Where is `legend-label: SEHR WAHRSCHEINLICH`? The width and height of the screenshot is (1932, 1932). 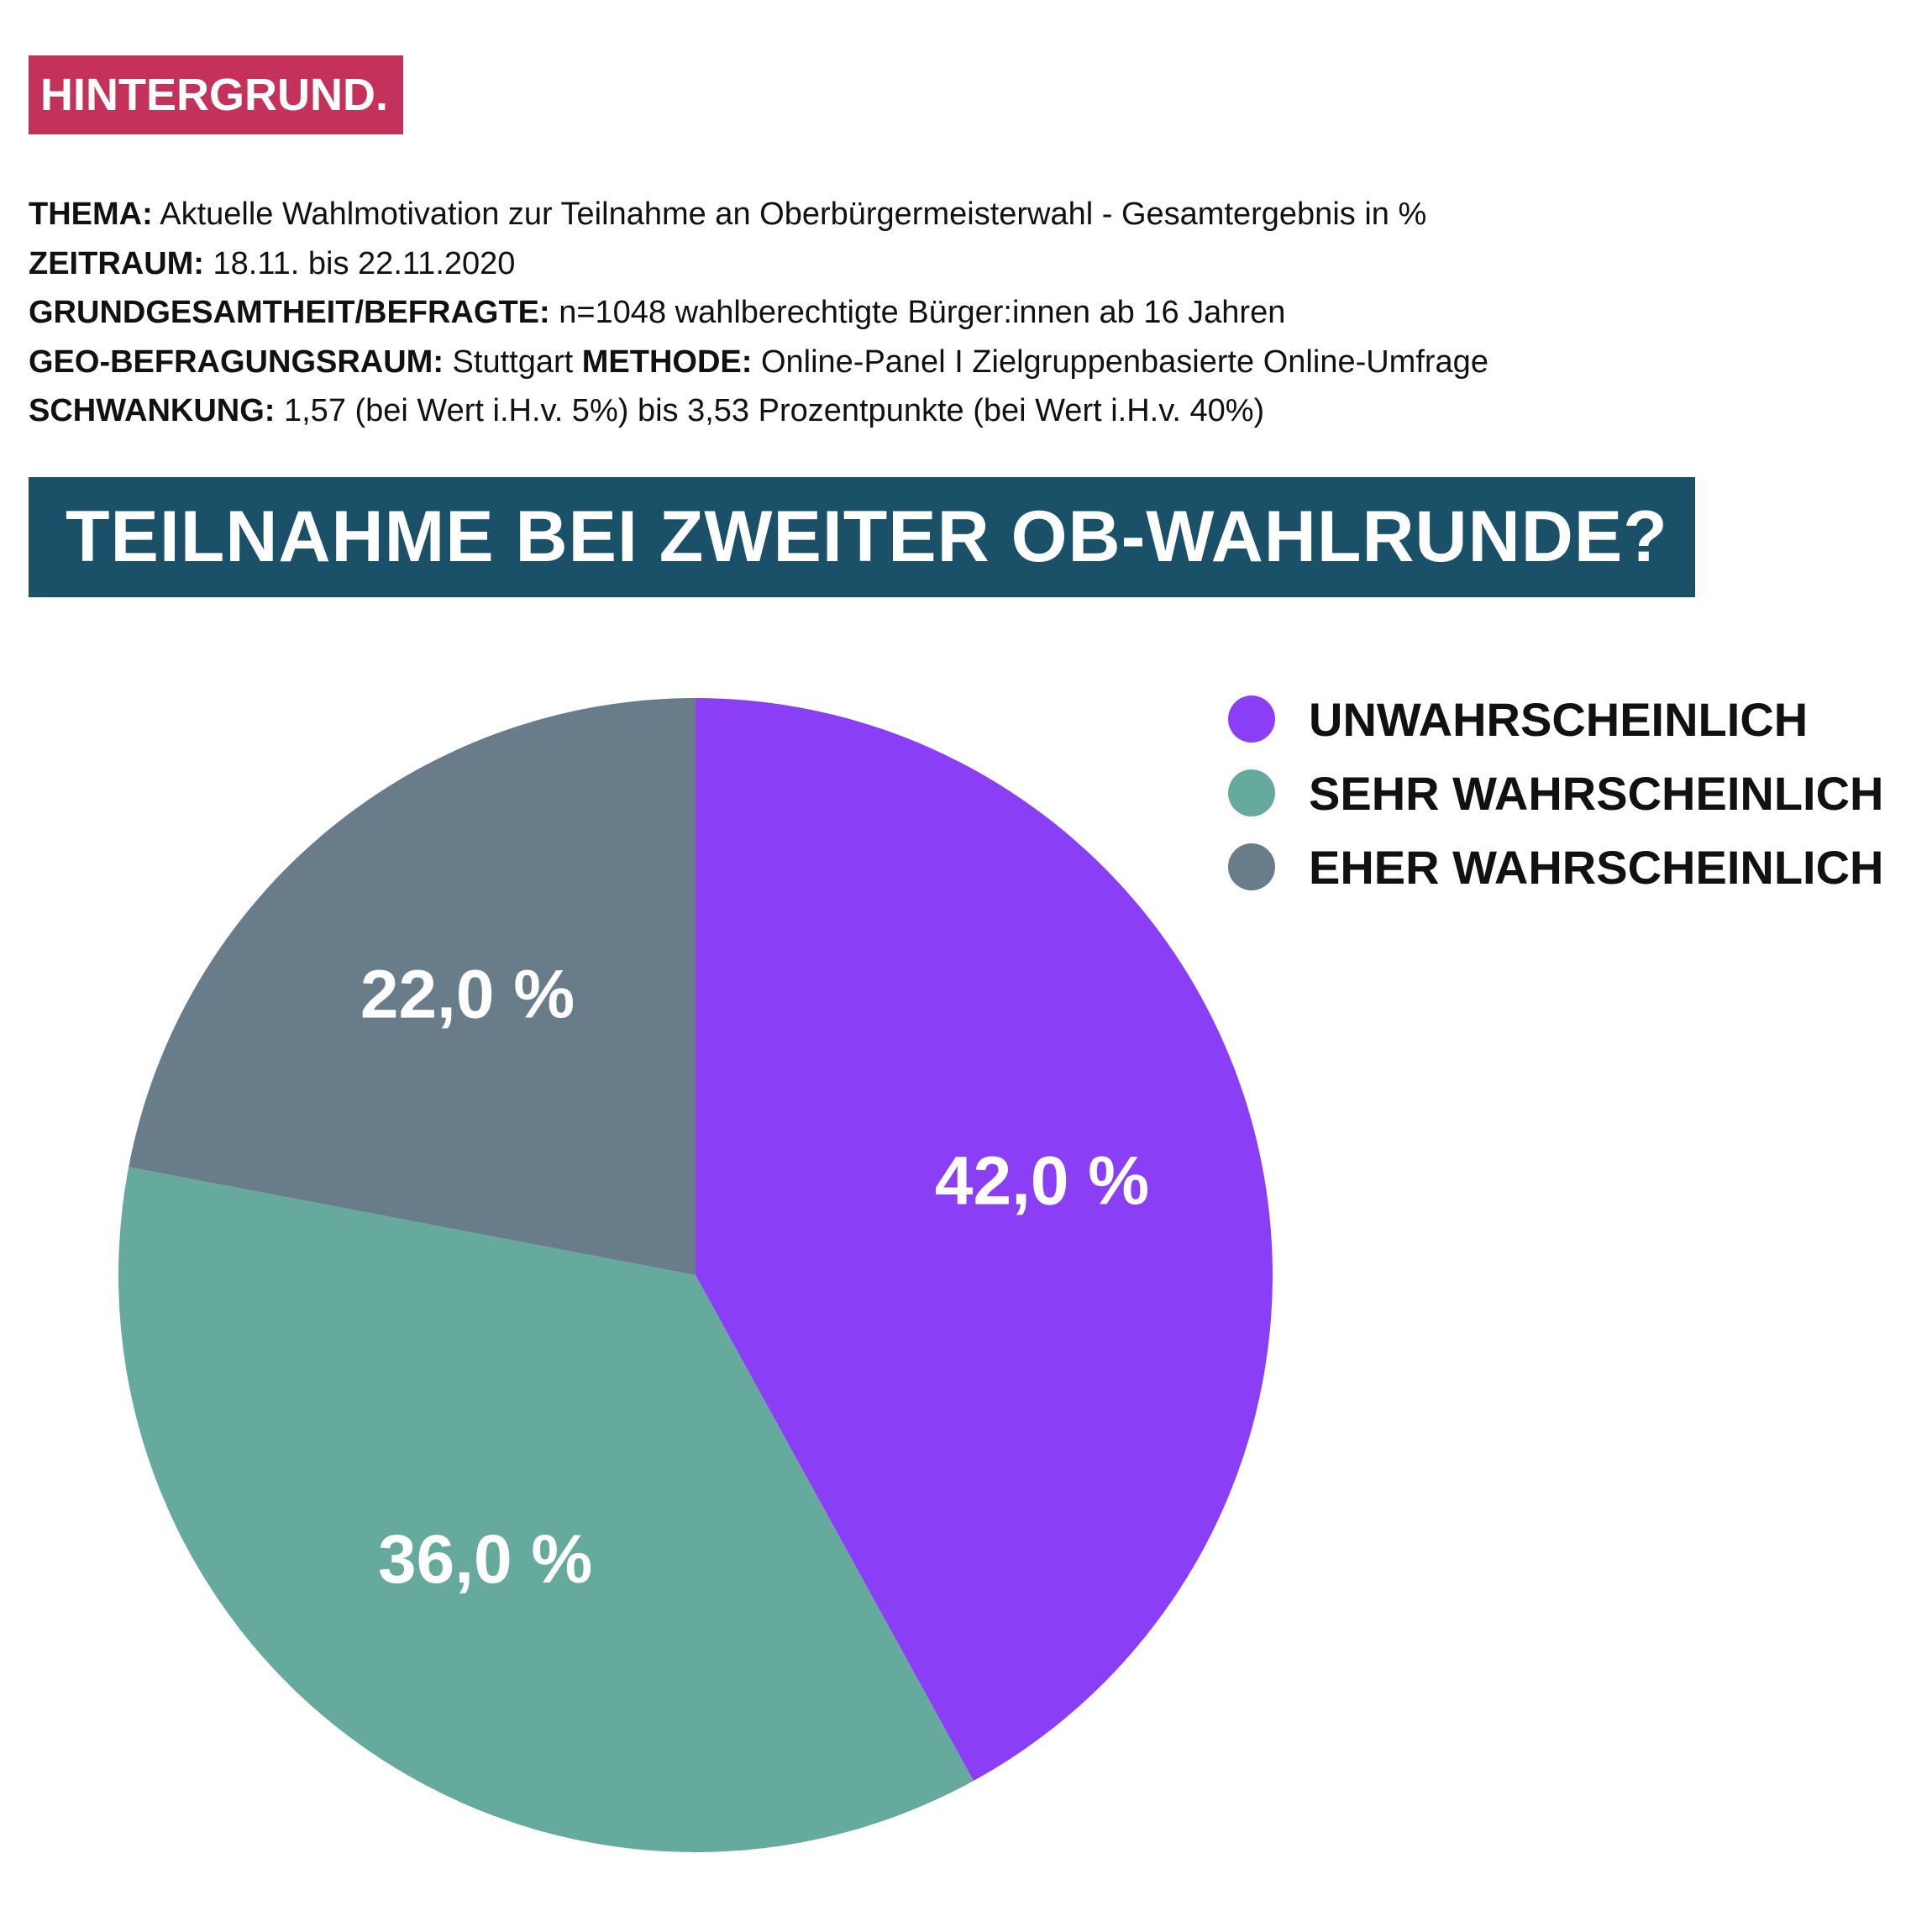 legend-label: SEHR WAHRSCHEINLICH is located at coordinates (1596, 793).